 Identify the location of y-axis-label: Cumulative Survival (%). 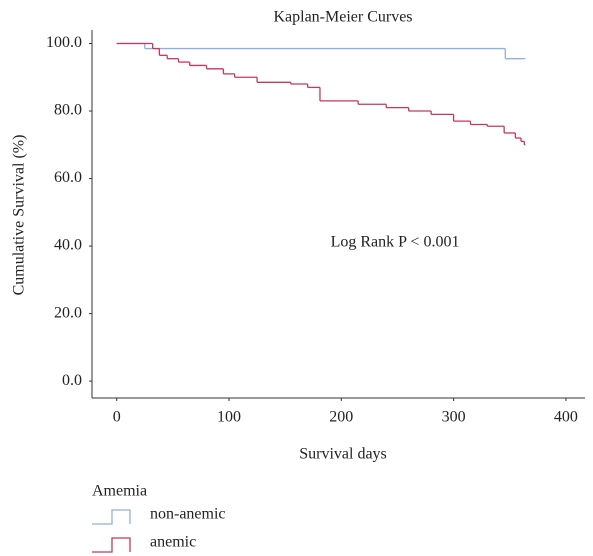
(19, 215).